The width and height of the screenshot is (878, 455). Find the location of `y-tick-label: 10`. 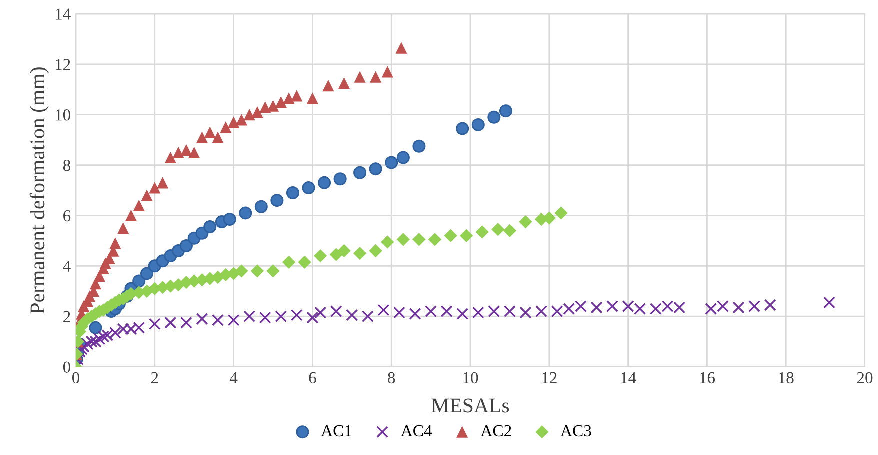

y-tick-label: 10 is located at coordinates (63, 115).